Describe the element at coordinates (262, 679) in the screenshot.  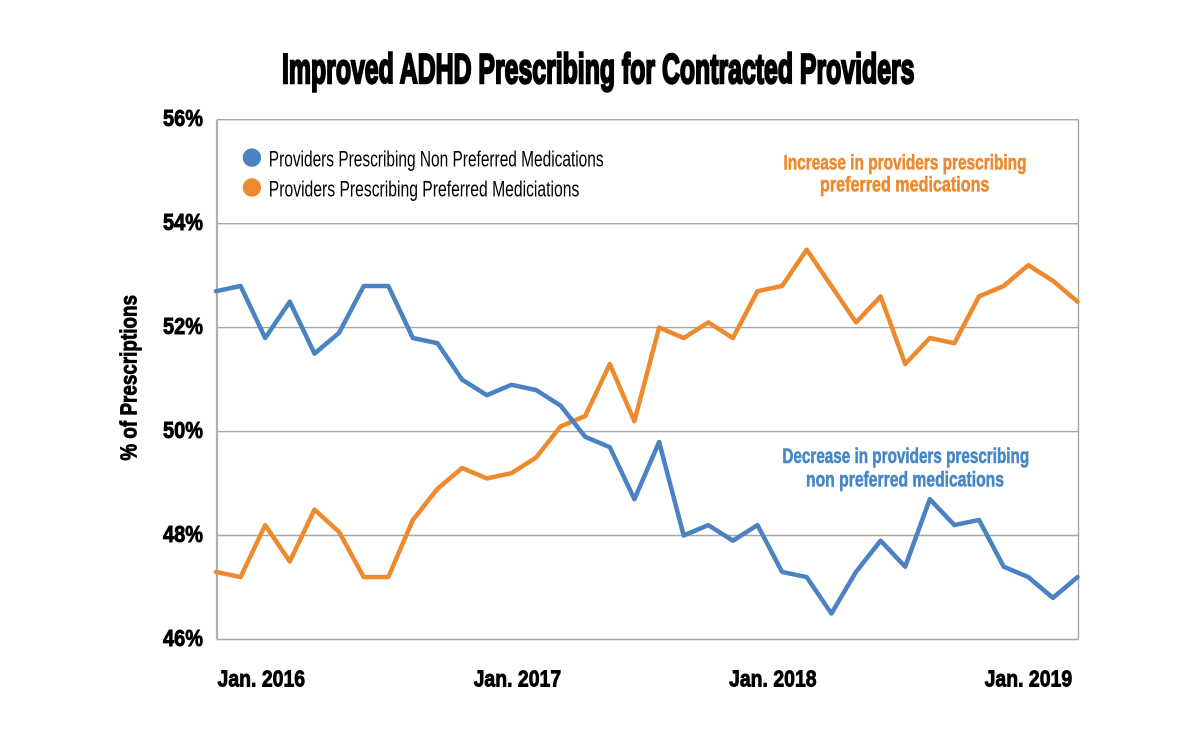
I see `svg-text: Jan. 2016` at that location.